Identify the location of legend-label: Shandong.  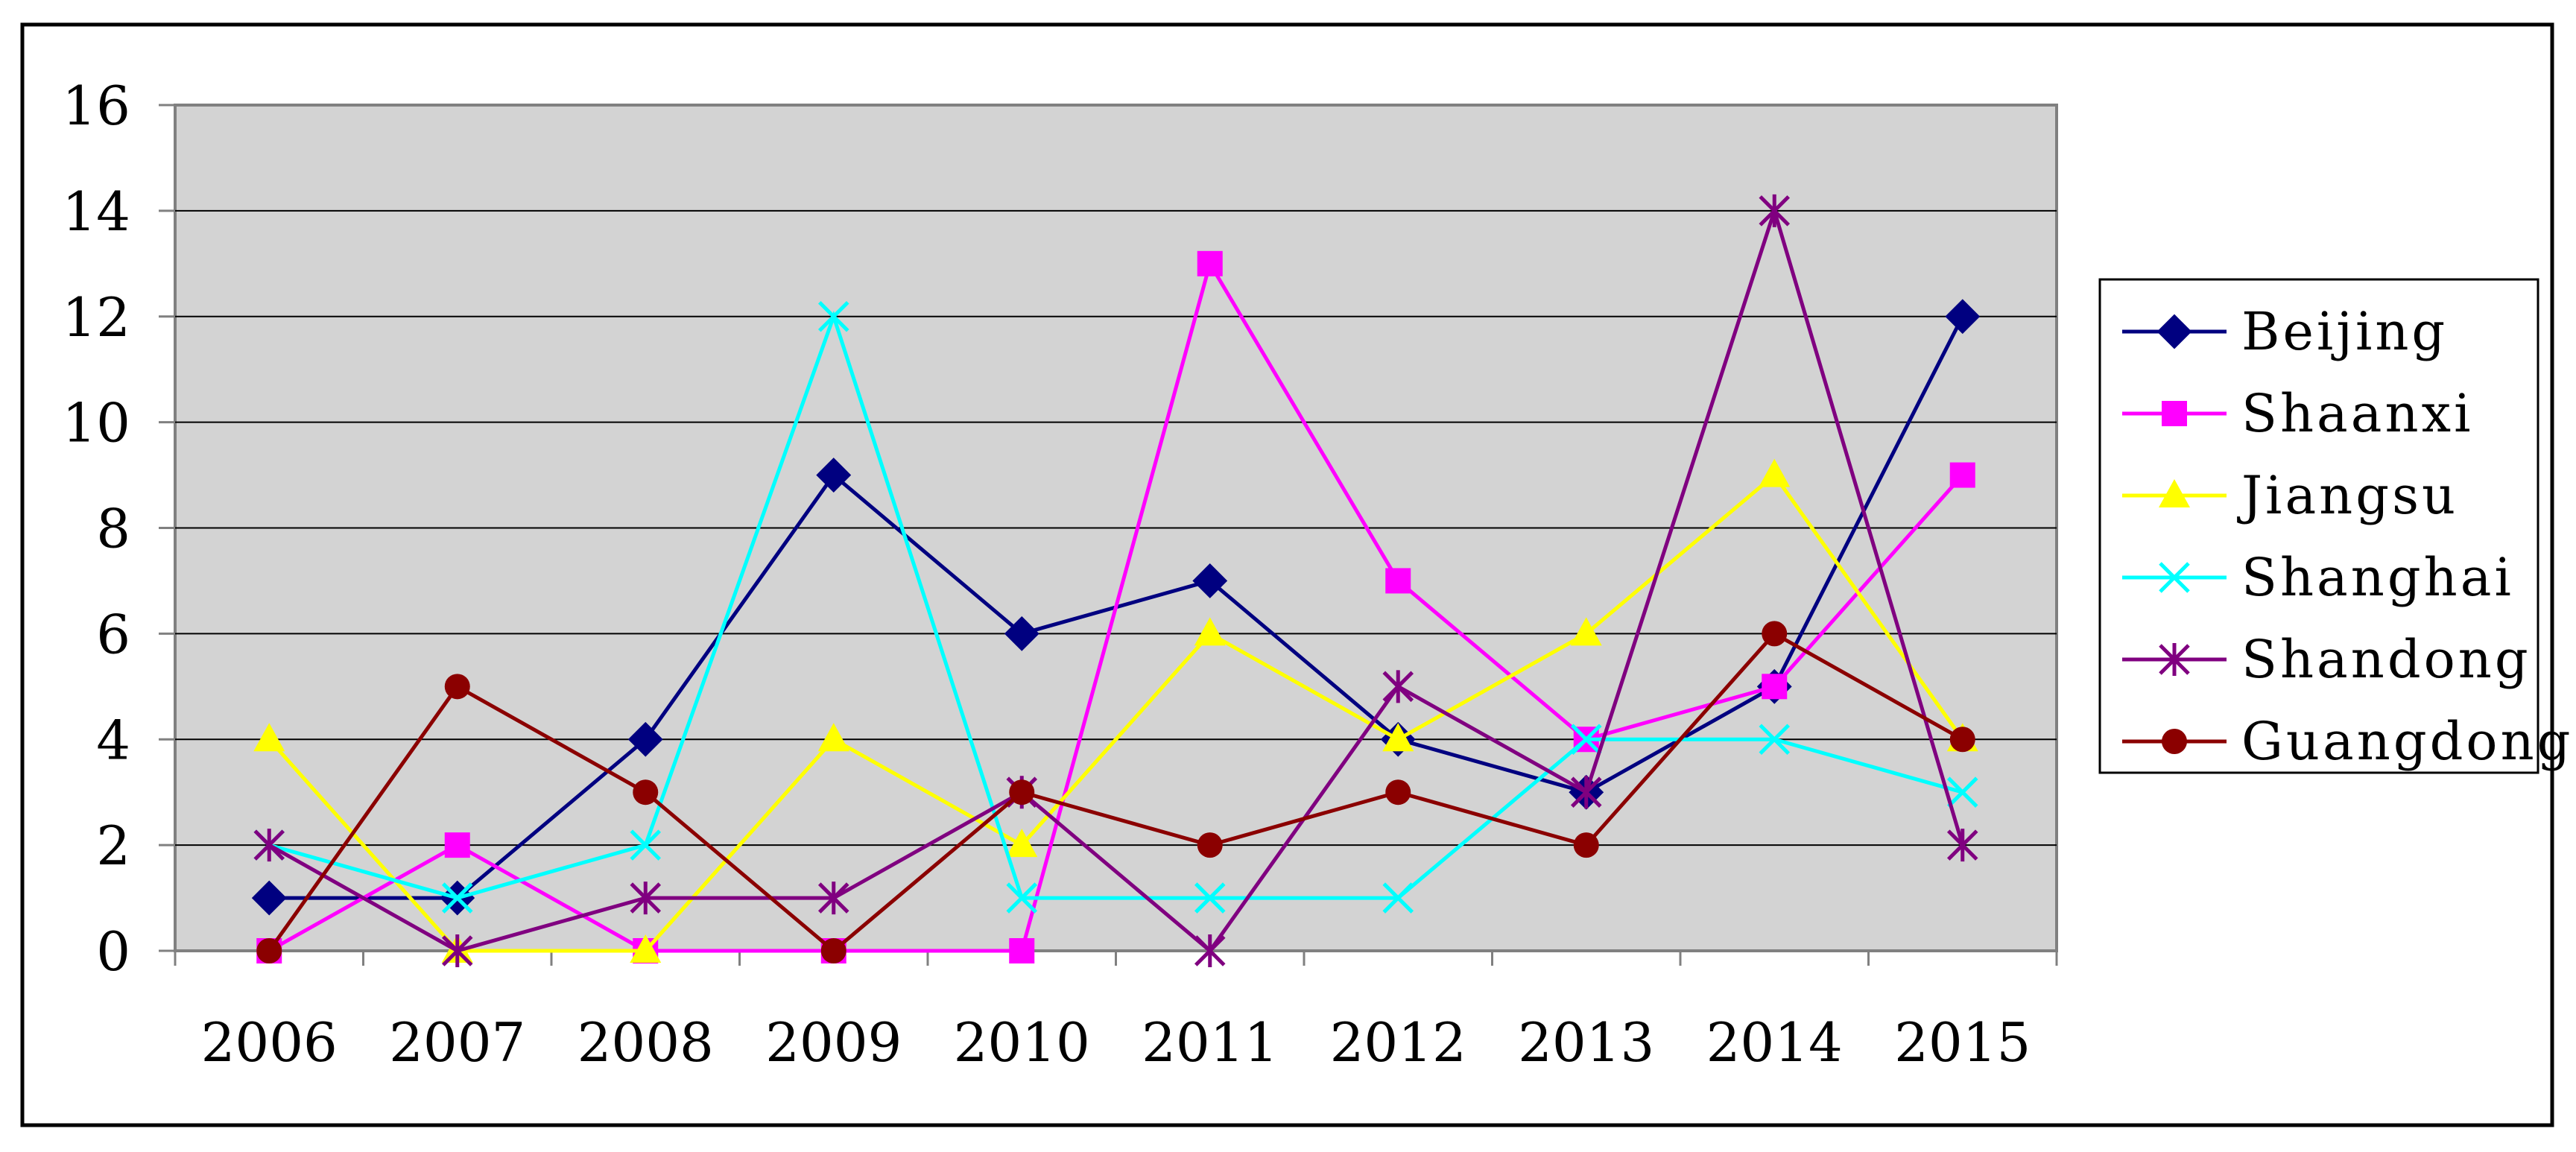
(2386, 659).